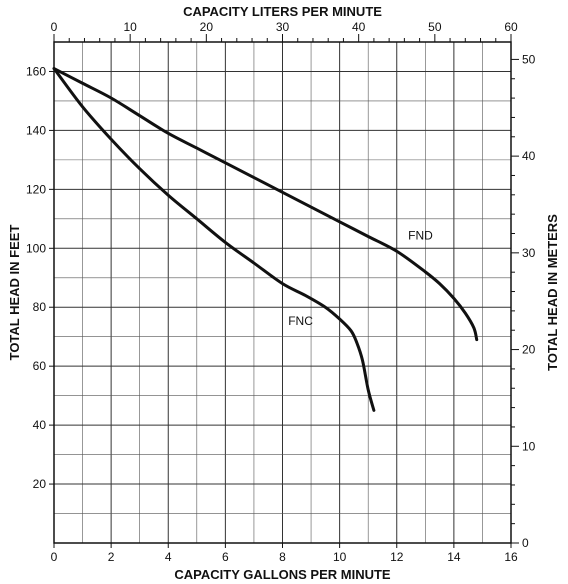 This screenshot has height=584, width=568. What do you see at coordinates (282, 574) in the screenshot?
I see `bottom-axis-title: CAPACITY GALLONS PER MINUTE` at bounding box center [282, 574].